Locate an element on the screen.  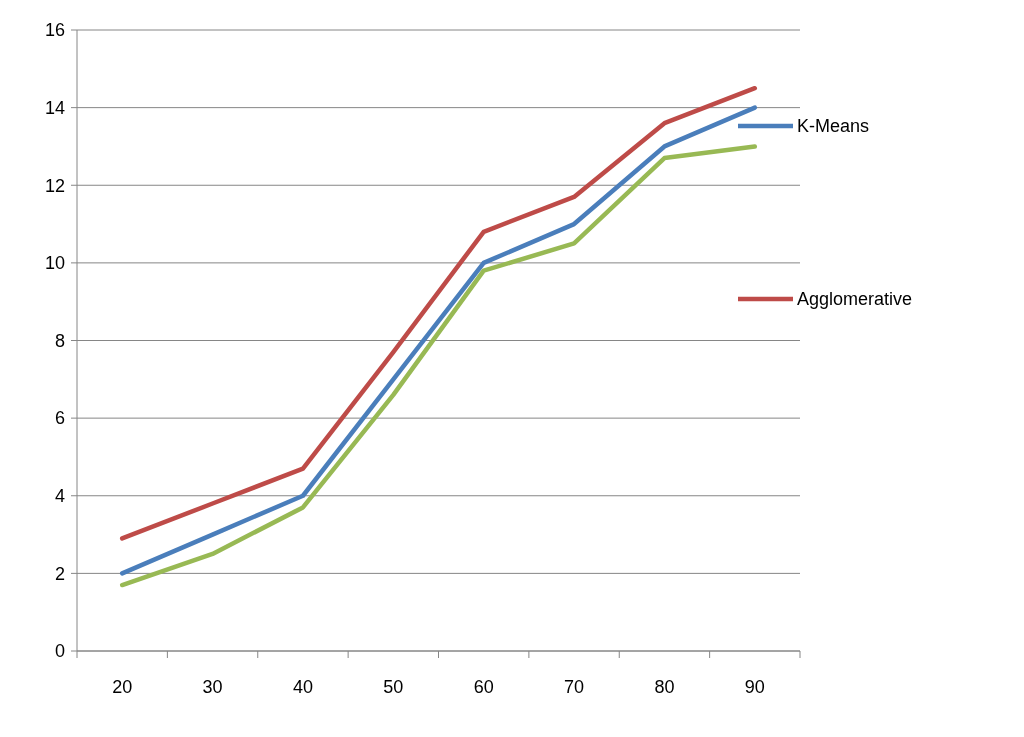
x-tick-label: 40 is located at coordinates (302, 687).